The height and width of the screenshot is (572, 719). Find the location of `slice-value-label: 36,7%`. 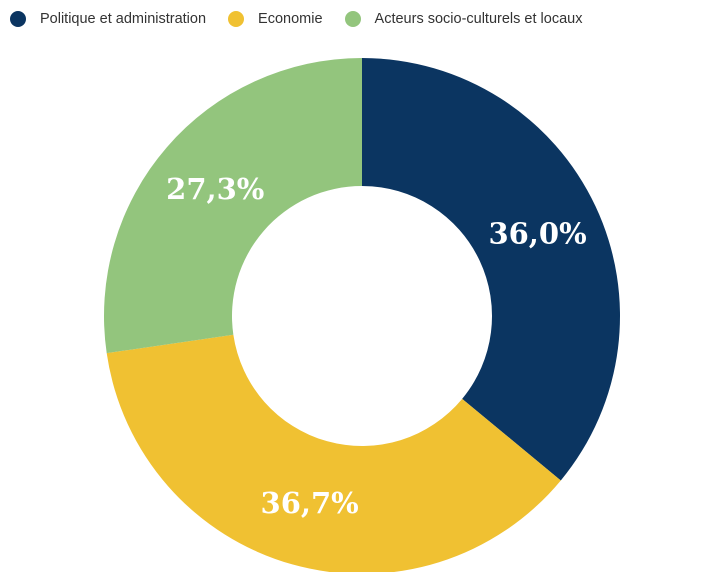

slice-value-label: 36,7% is located at coordinates (310, 503).